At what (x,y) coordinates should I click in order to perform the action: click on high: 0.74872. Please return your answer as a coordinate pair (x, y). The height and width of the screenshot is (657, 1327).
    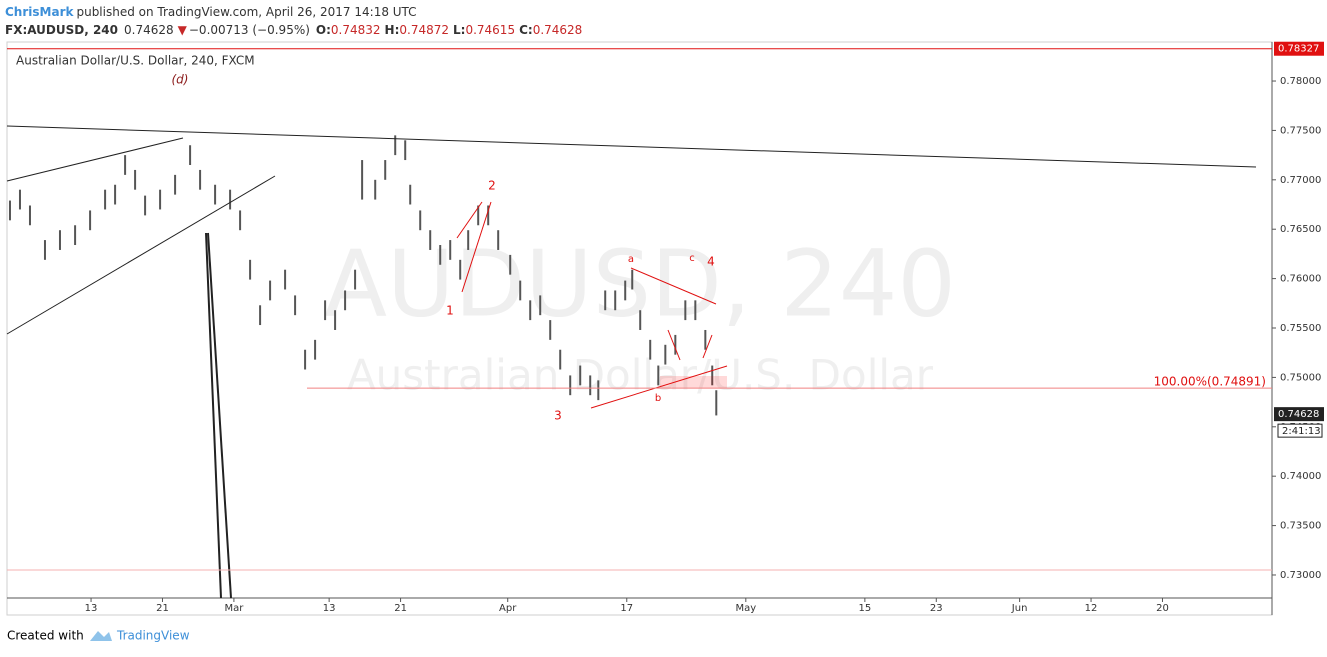
    Looking at the image, I should click on (424, 30).